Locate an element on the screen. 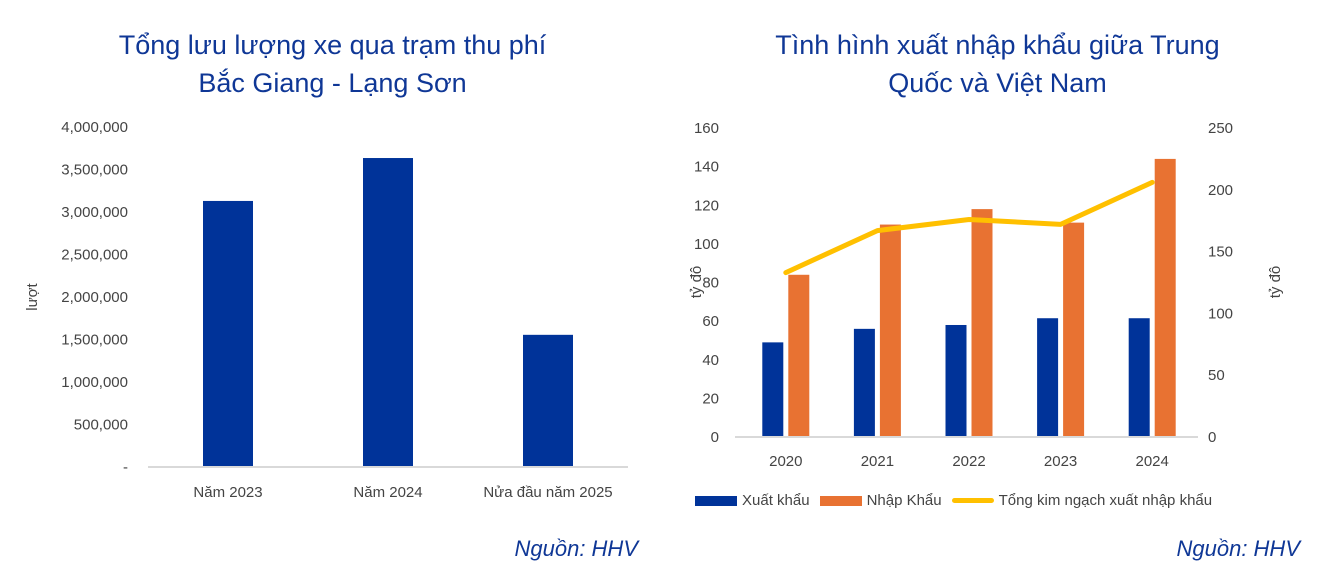 The width and height of the screenshot is (1330, 576). y-tick-label: 20 is located at coordinates (710, 398).